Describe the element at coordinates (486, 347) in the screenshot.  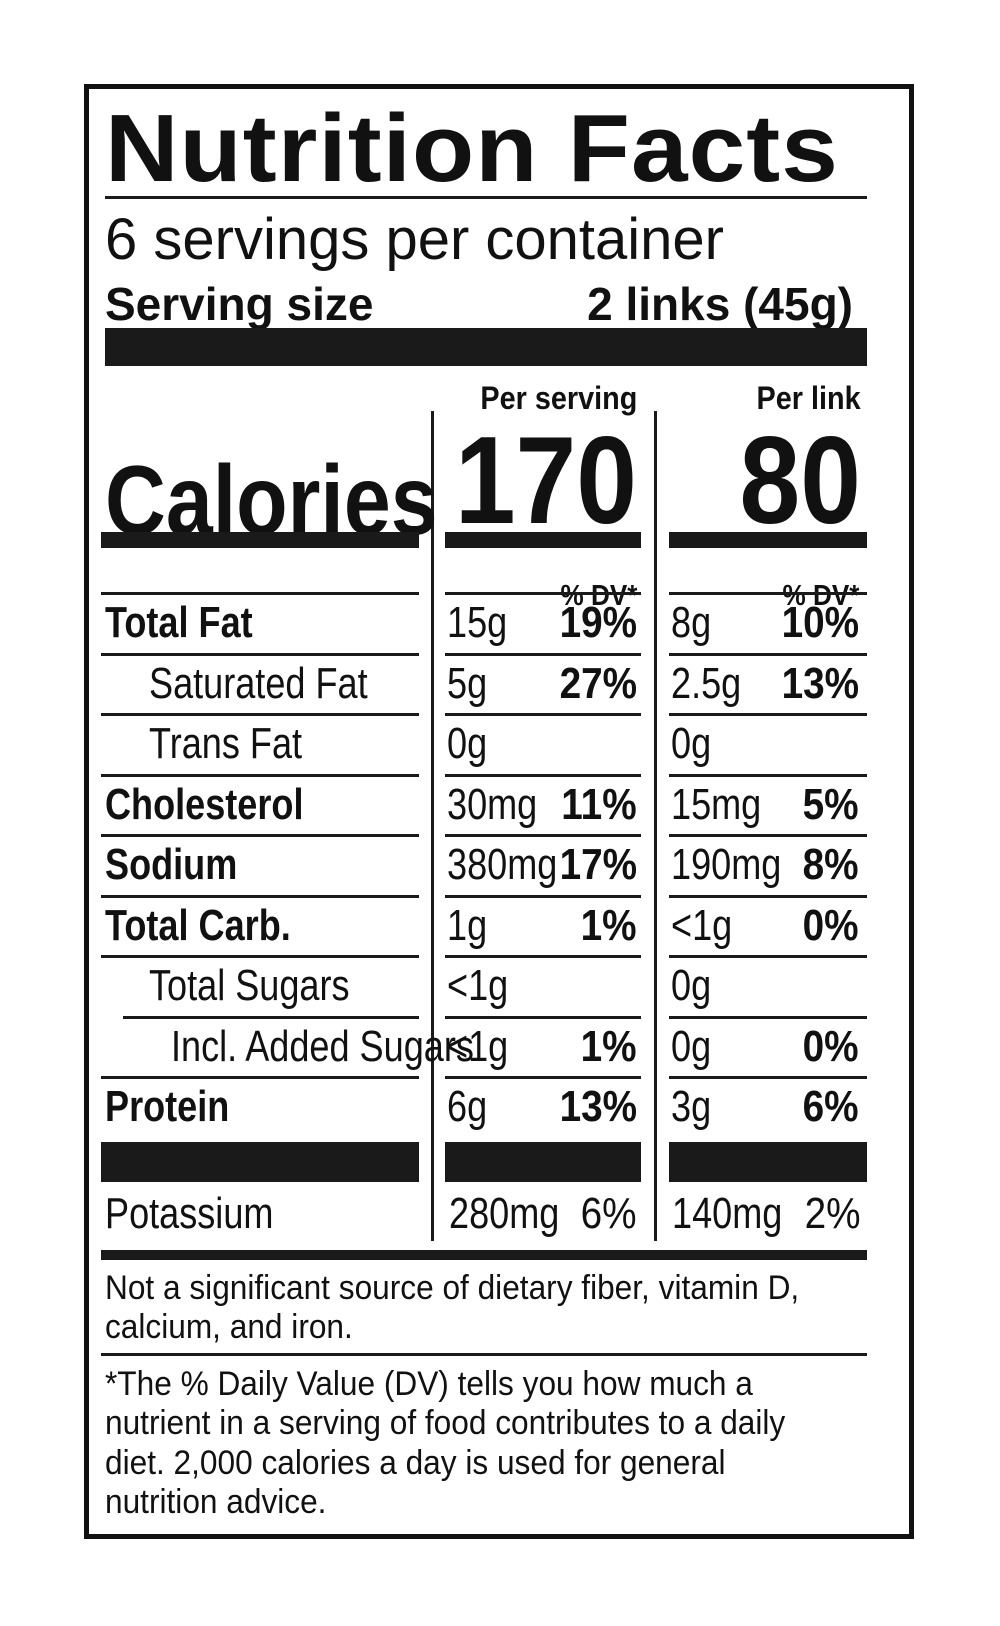
I see `thick-divider-top` at that location.